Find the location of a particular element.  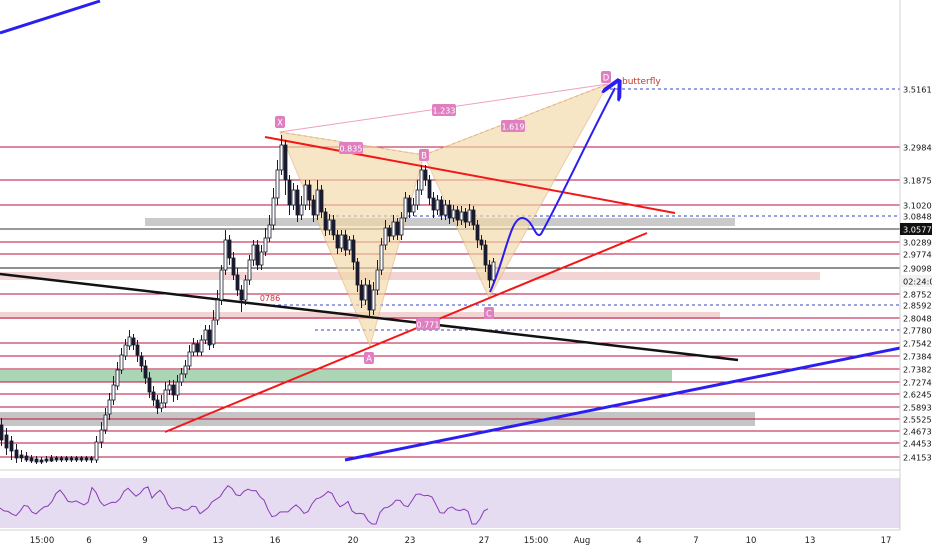

price-axis-label: 2.5893 is located at coordinates (917, 408).